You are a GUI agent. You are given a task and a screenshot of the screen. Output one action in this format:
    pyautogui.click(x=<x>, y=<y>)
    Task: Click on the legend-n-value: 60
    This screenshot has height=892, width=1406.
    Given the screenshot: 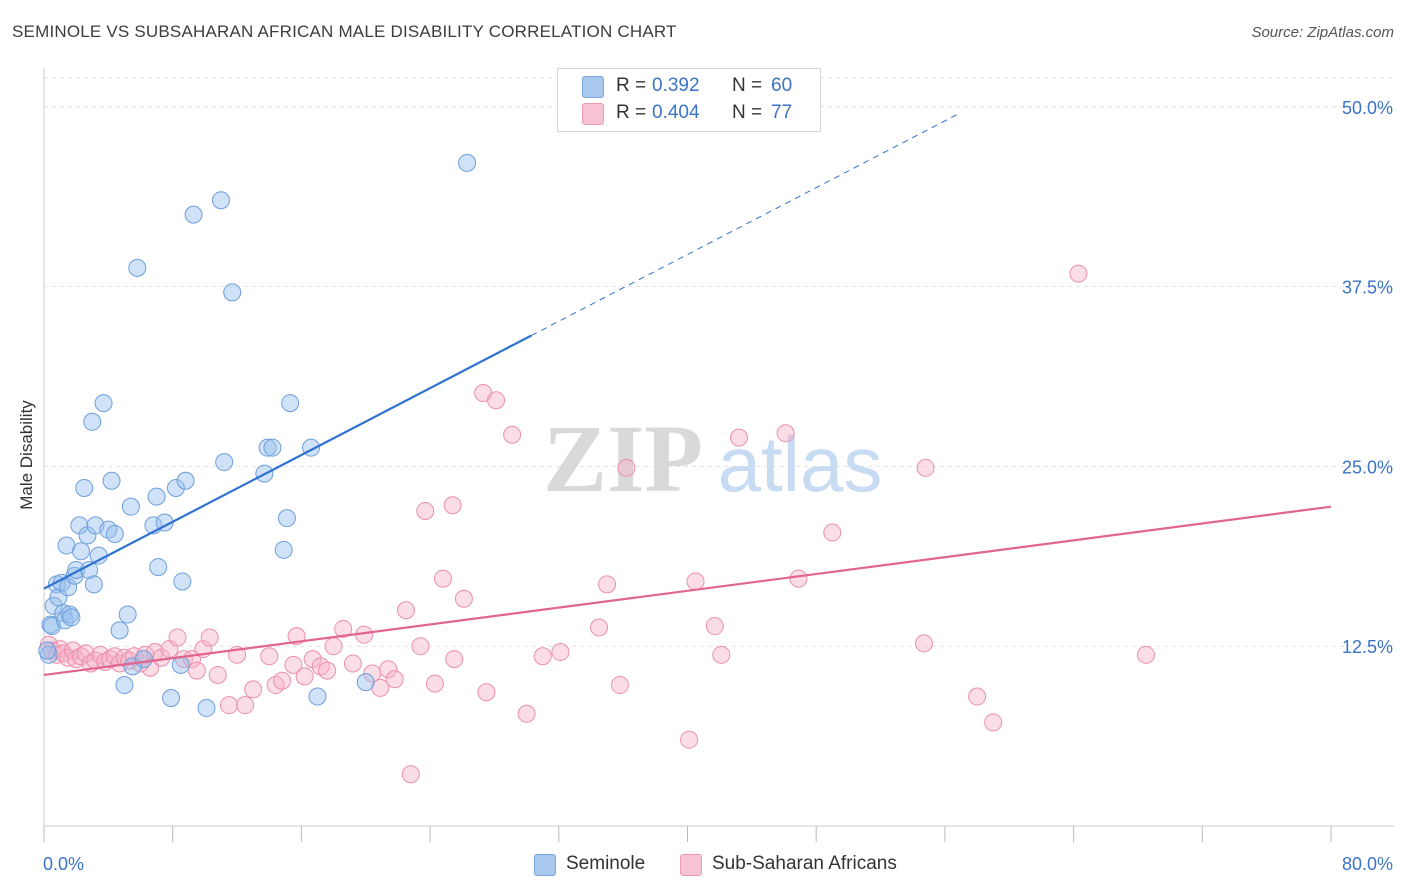 What is the action you would take?
    pyautogui.click(x=782, y=85)
    